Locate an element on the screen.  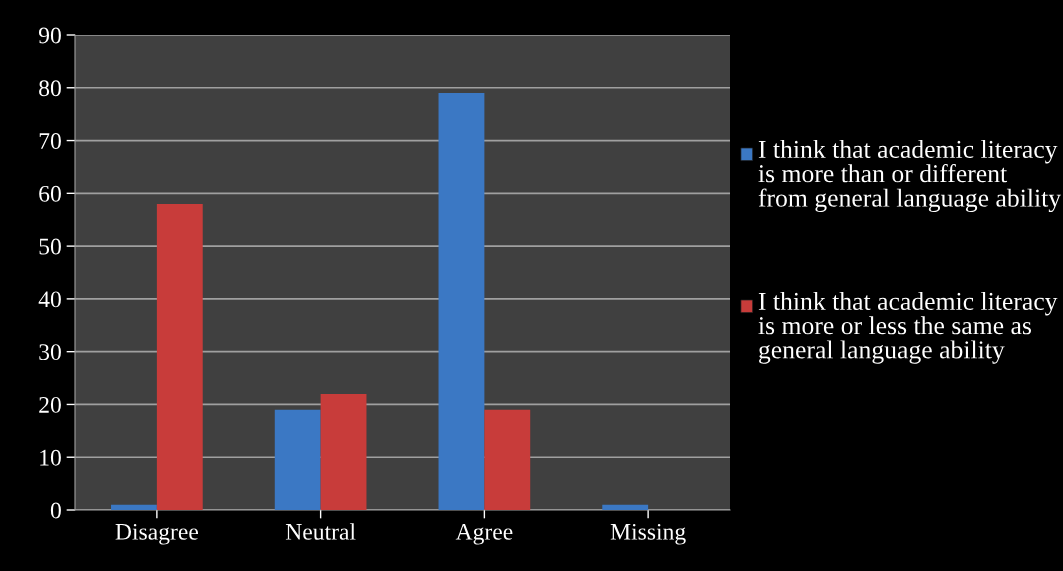
x-tick-label: Neutral is located at coordinates (320, 531).